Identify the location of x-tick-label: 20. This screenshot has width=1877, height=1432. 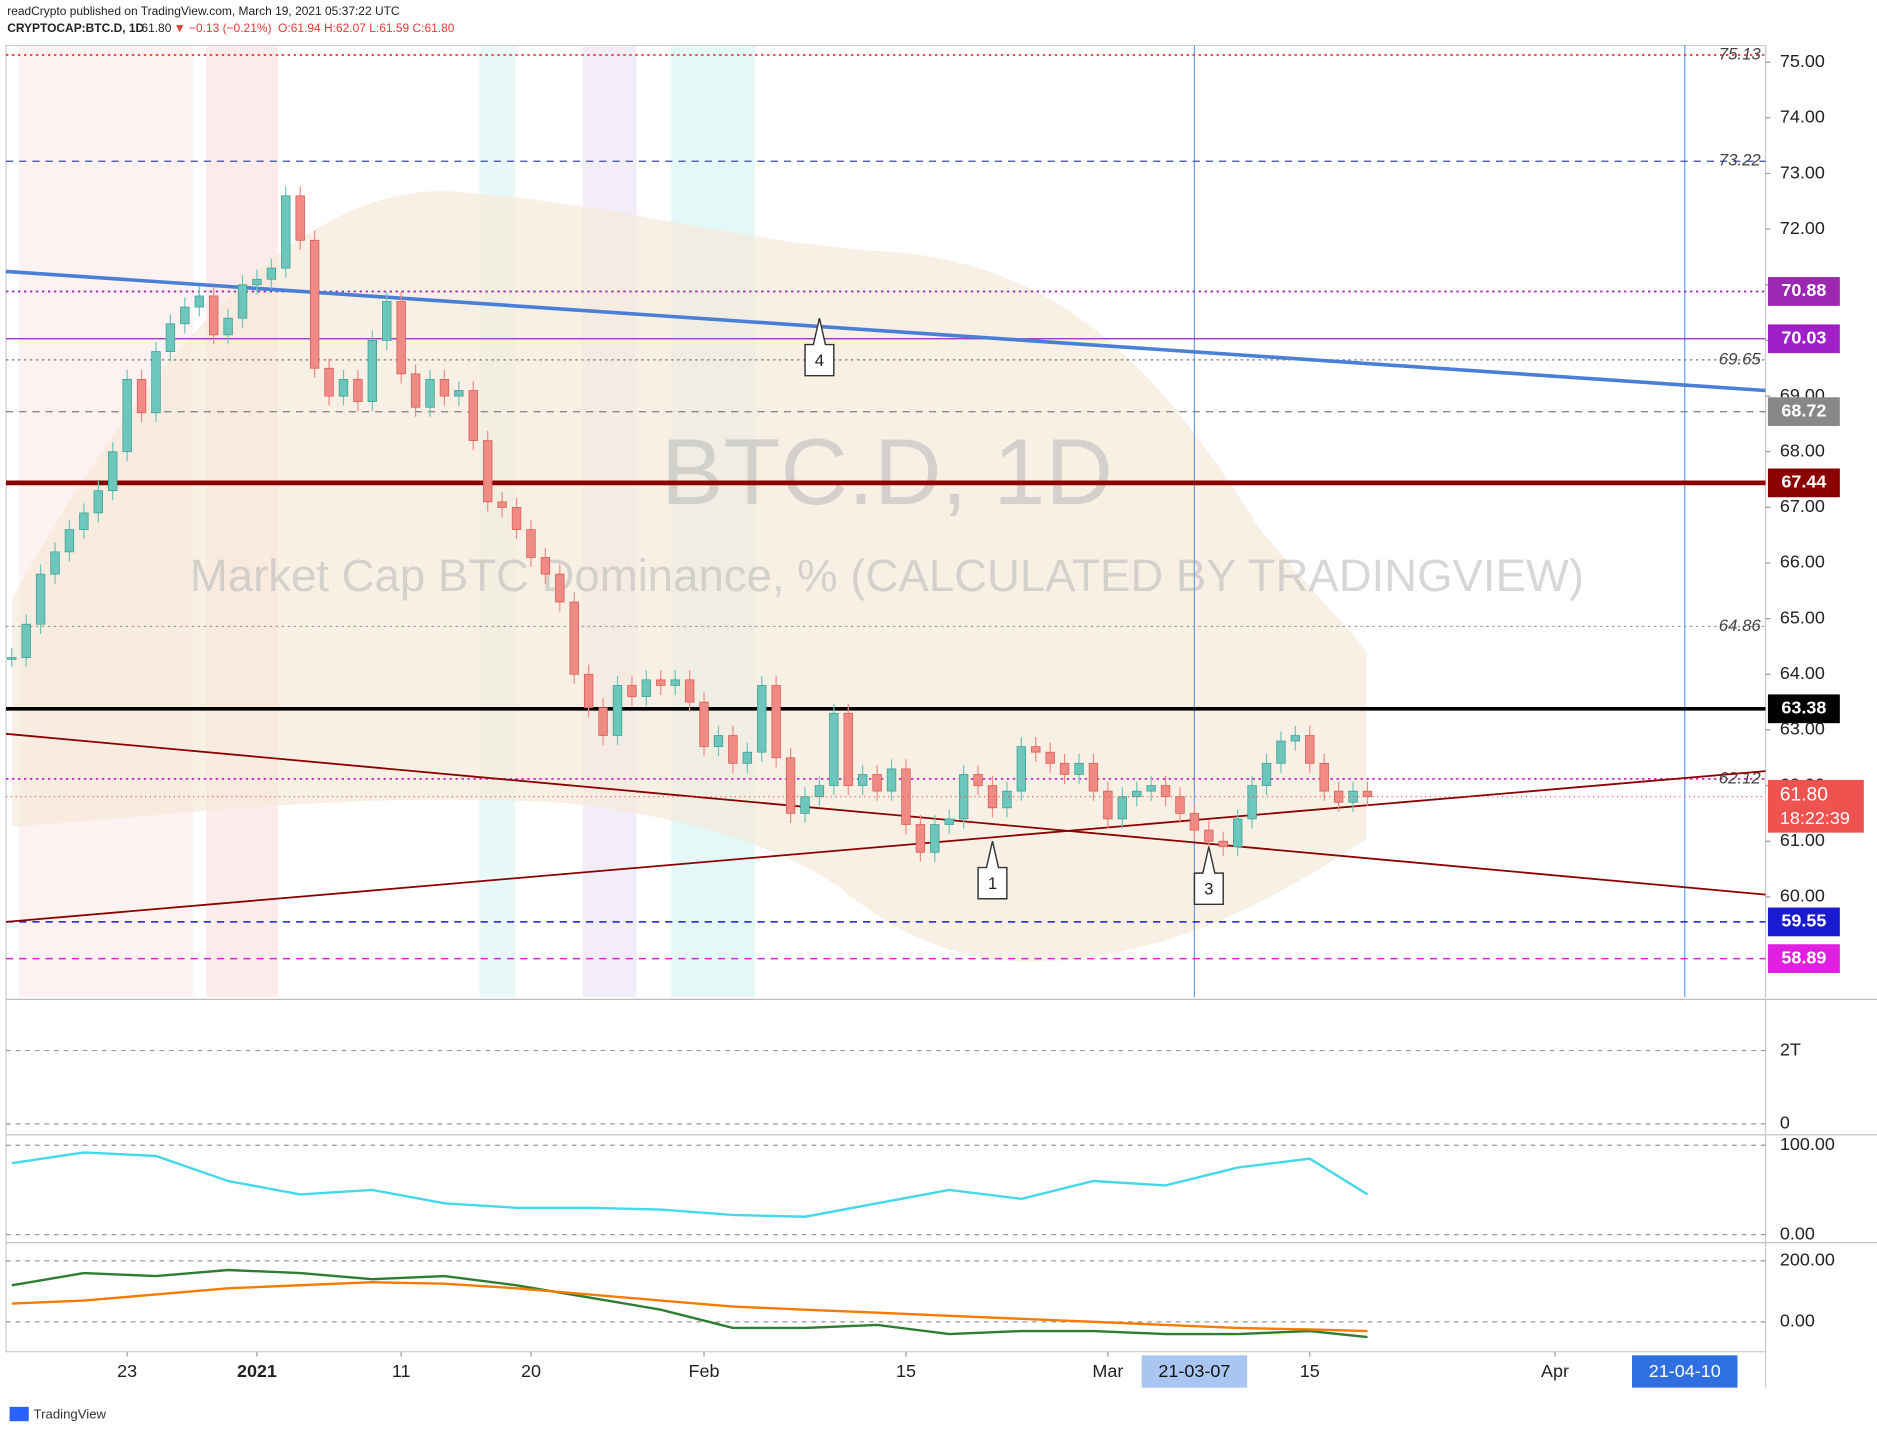
(531, 1371).